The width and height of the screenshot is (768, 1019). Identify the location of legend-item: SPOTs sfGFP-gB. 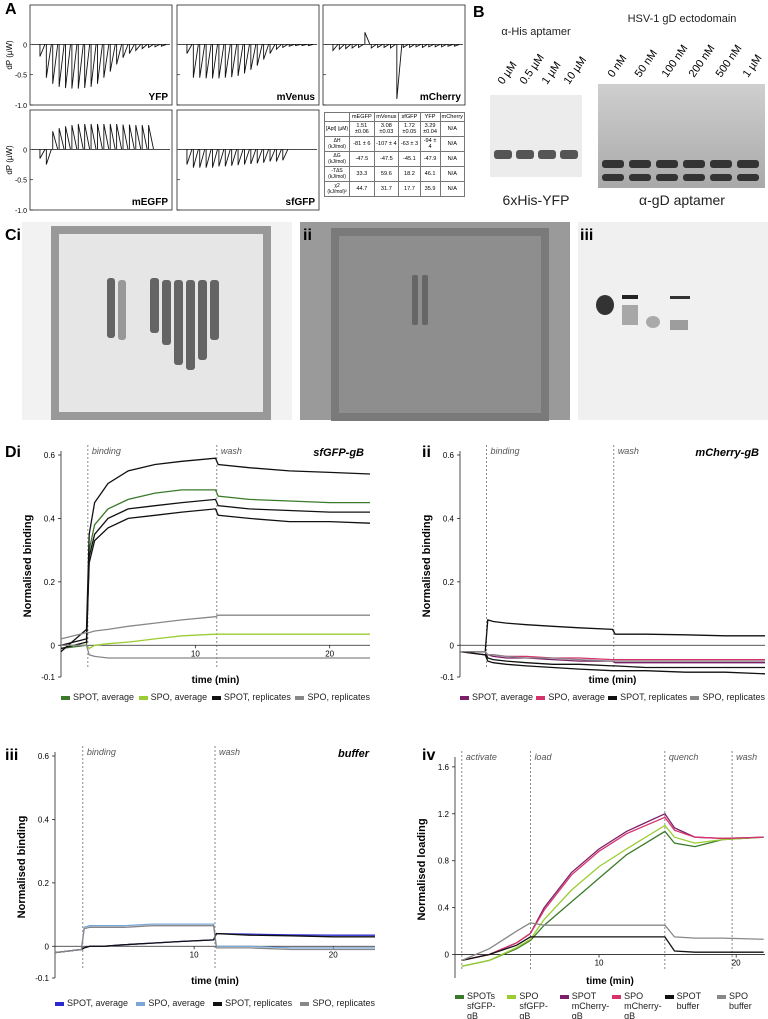
(479, 1005).